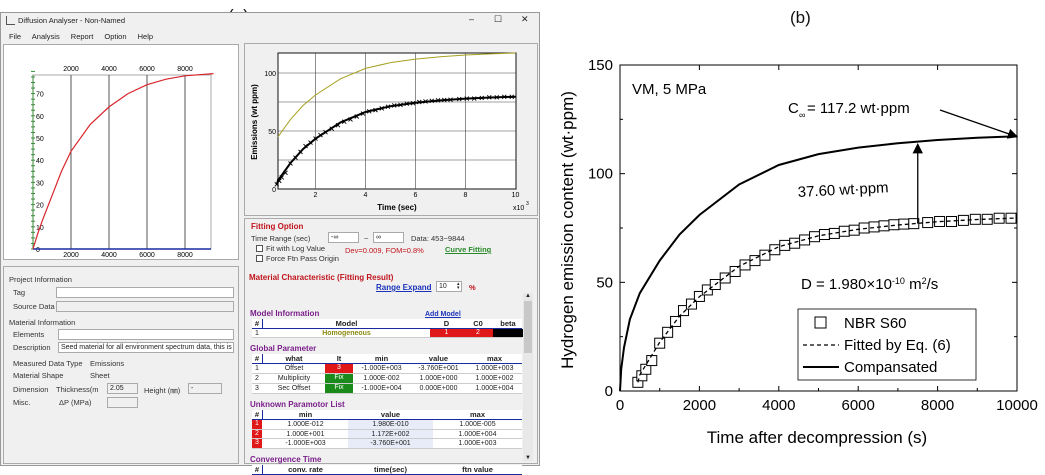 This screenshot has width=1045, height=475. I want to click on thickness-input: 2.05, so click(122, 388).